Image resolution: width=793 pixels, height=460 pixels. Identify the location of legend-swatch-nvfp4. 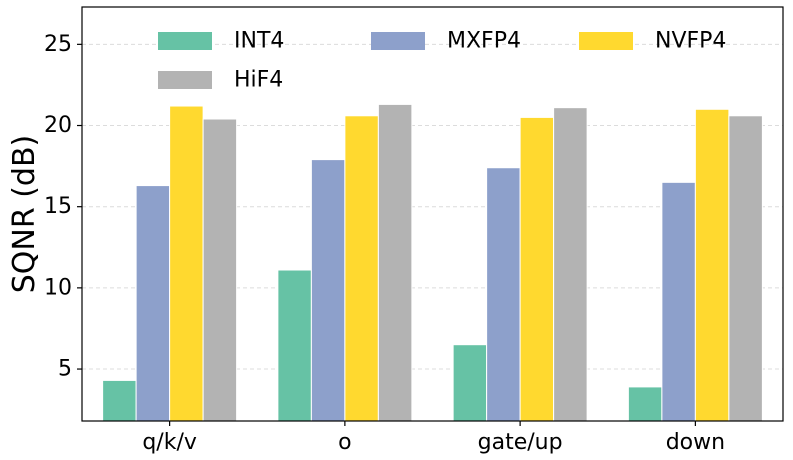
(606, 41).